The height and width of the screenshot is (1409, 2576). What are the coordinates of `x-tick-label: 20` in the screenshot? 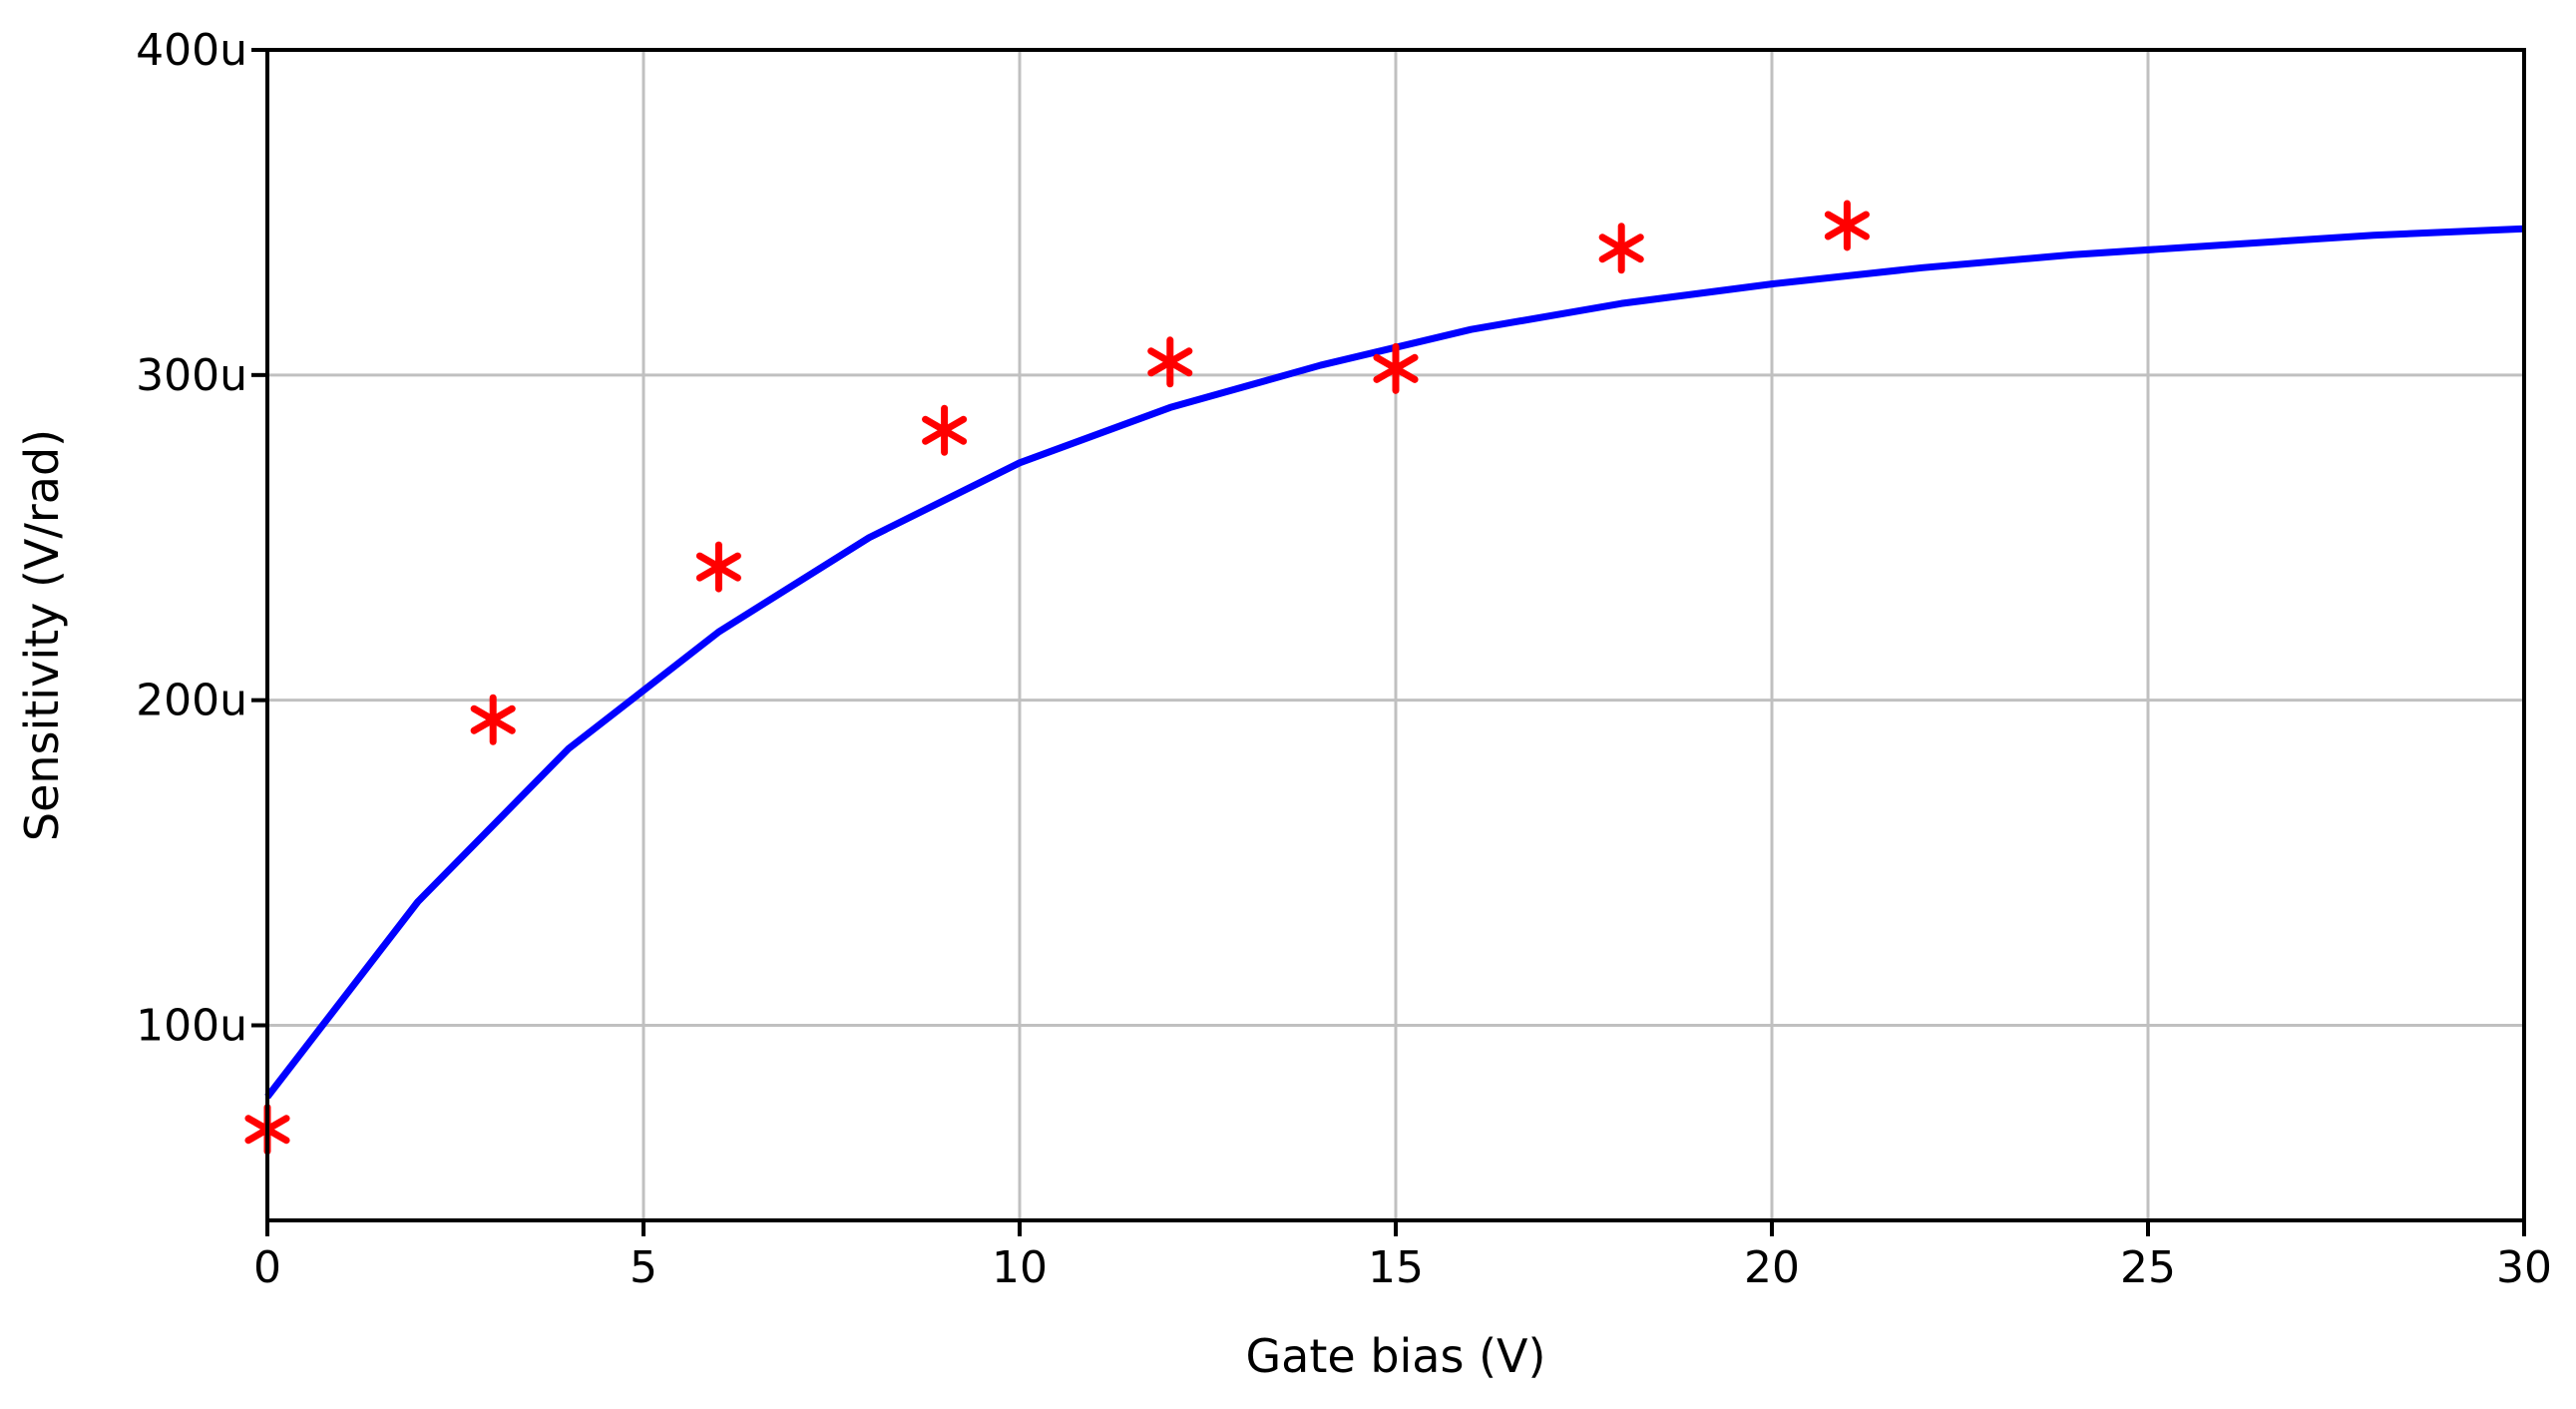 It's located at (1772, 1268).